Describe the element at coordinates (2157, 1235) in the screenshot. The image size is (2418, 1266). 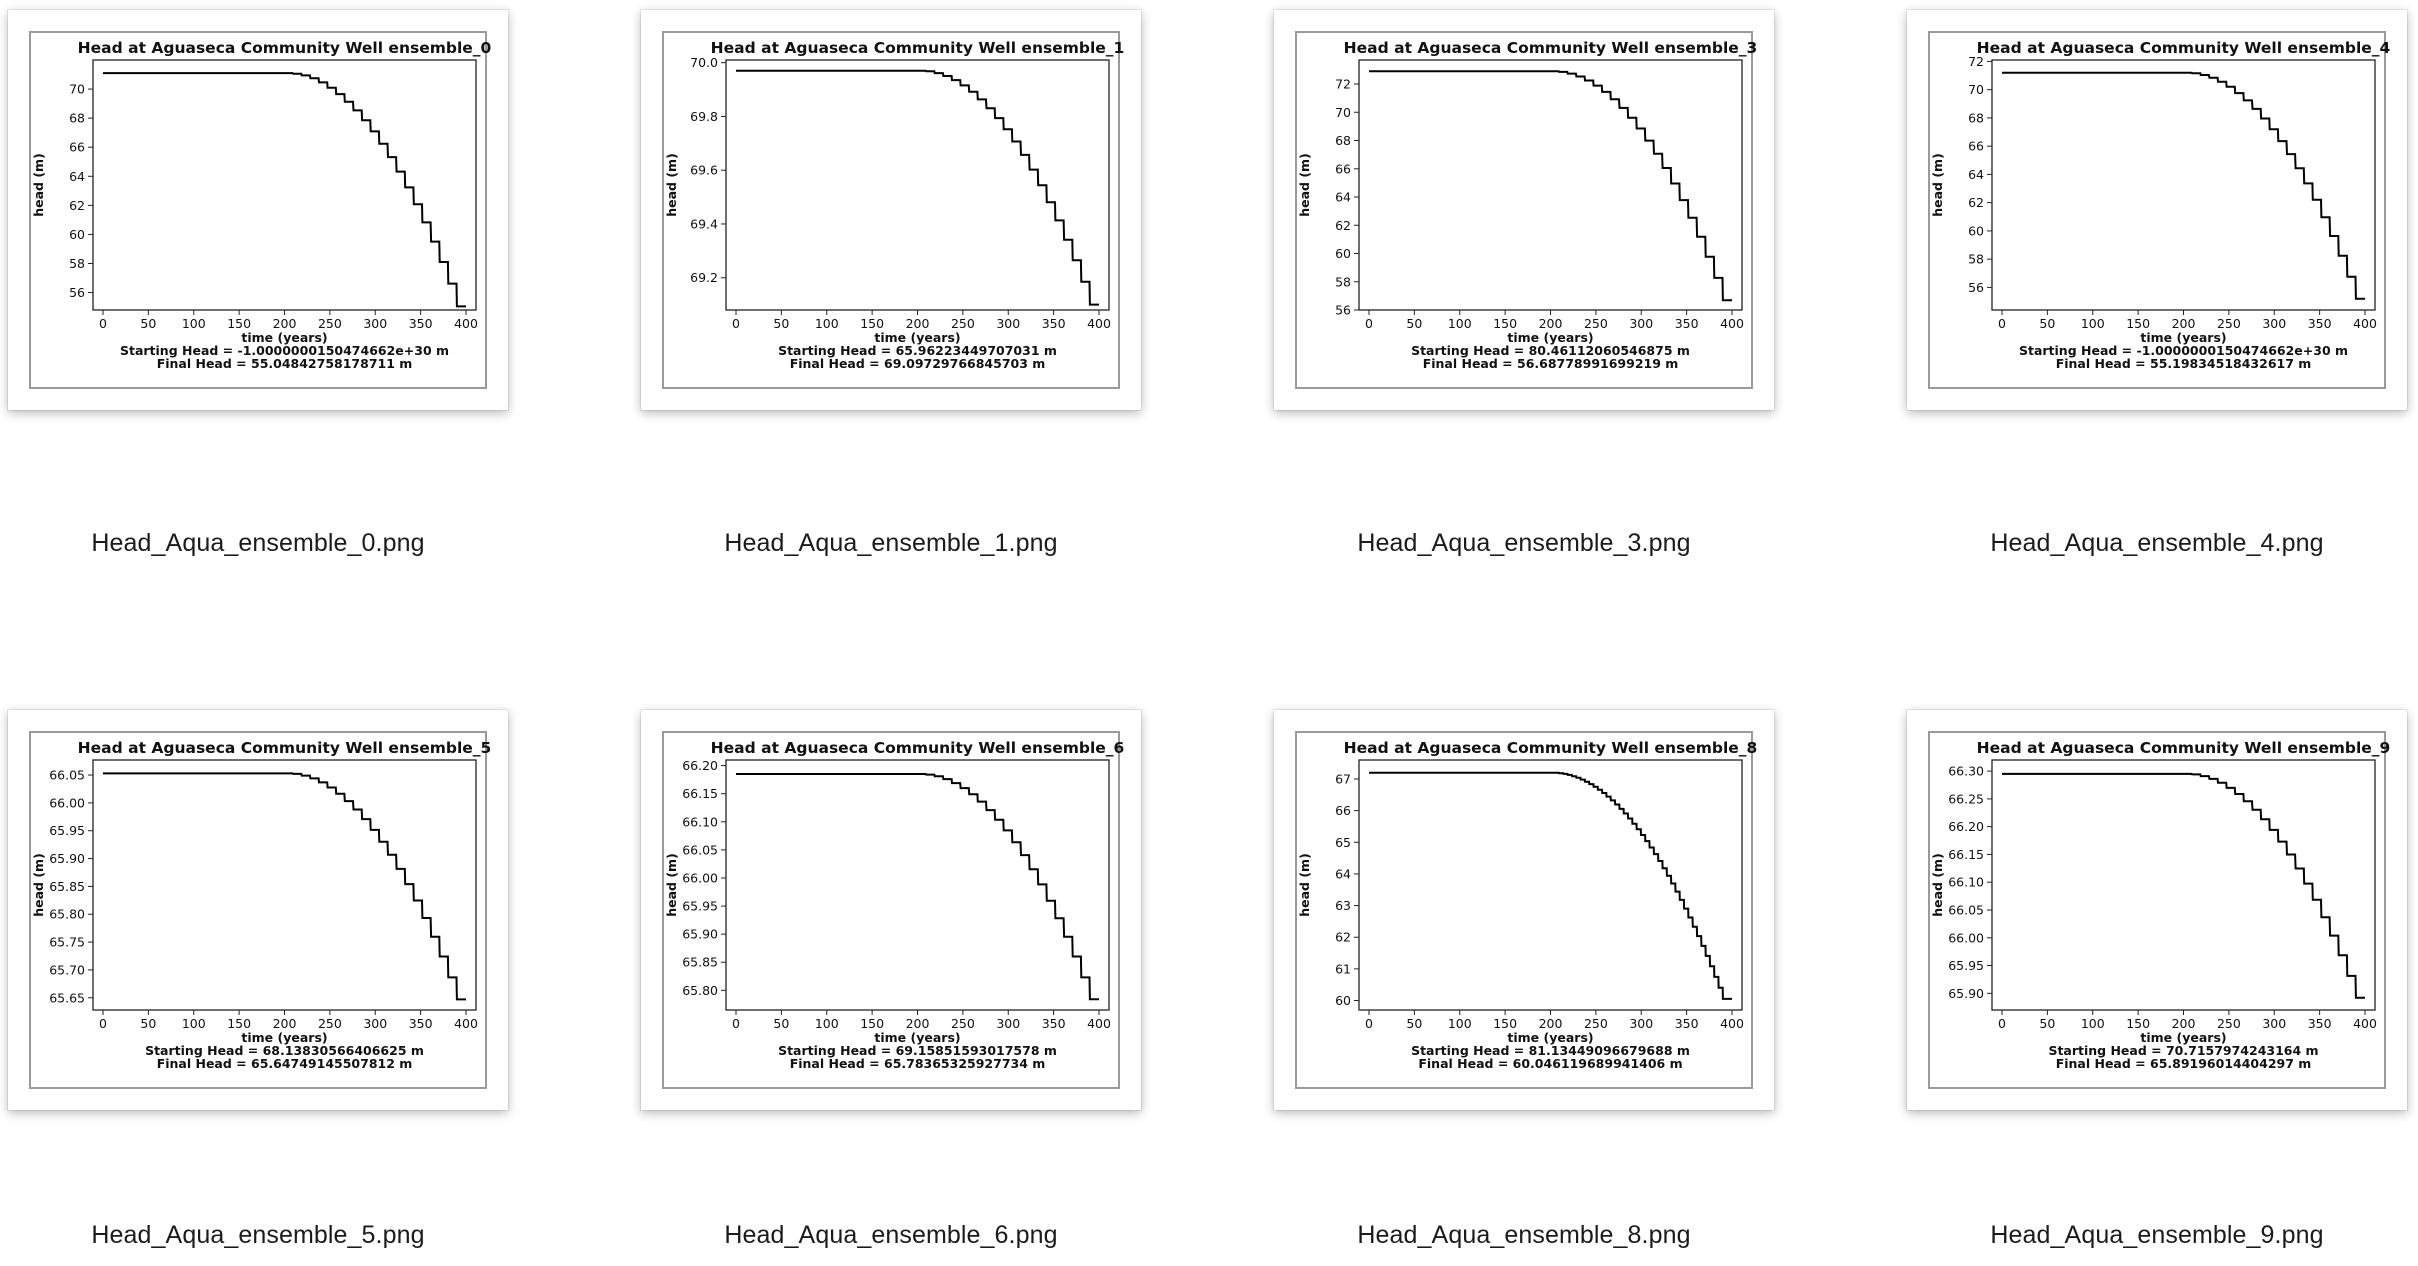
I see `file-name-label: Head_Aqua_ensemble_9.png` at that location.